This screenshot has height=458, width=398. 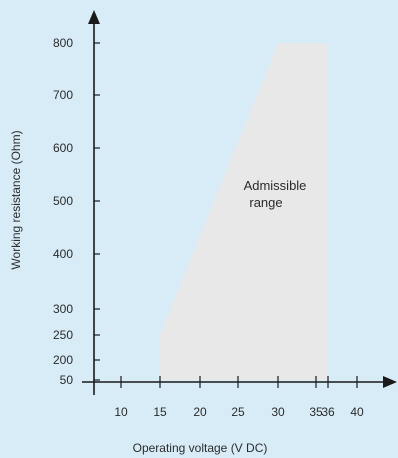 I want to click on y-tick-label: 200, so click(x=63, y=360).